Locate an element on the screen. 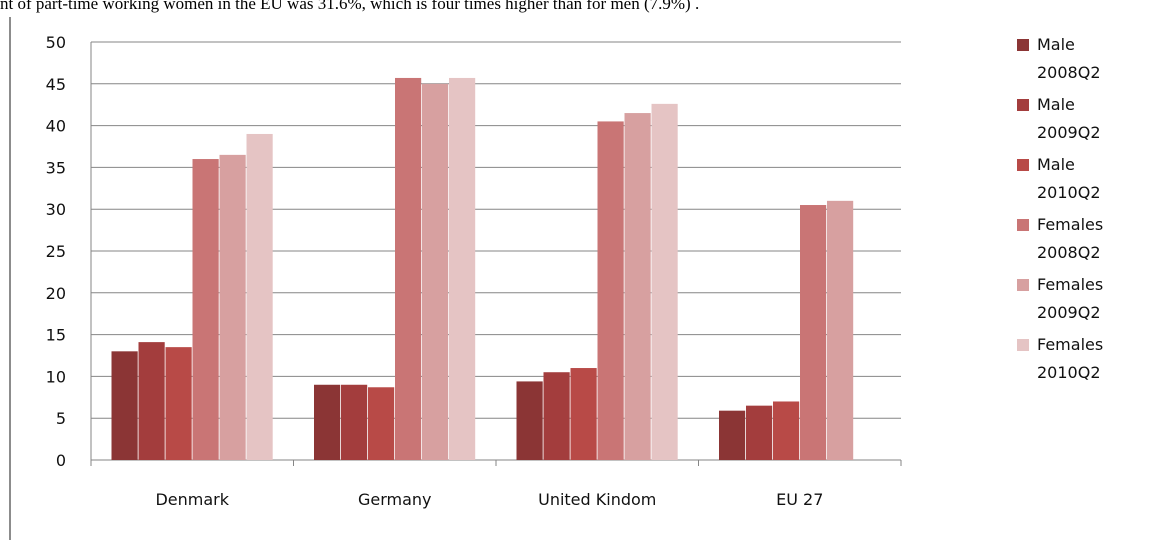 The height and width of the screenshot is (540, 1160). x-category-label: Denmark is located at coordinates (192, 499).